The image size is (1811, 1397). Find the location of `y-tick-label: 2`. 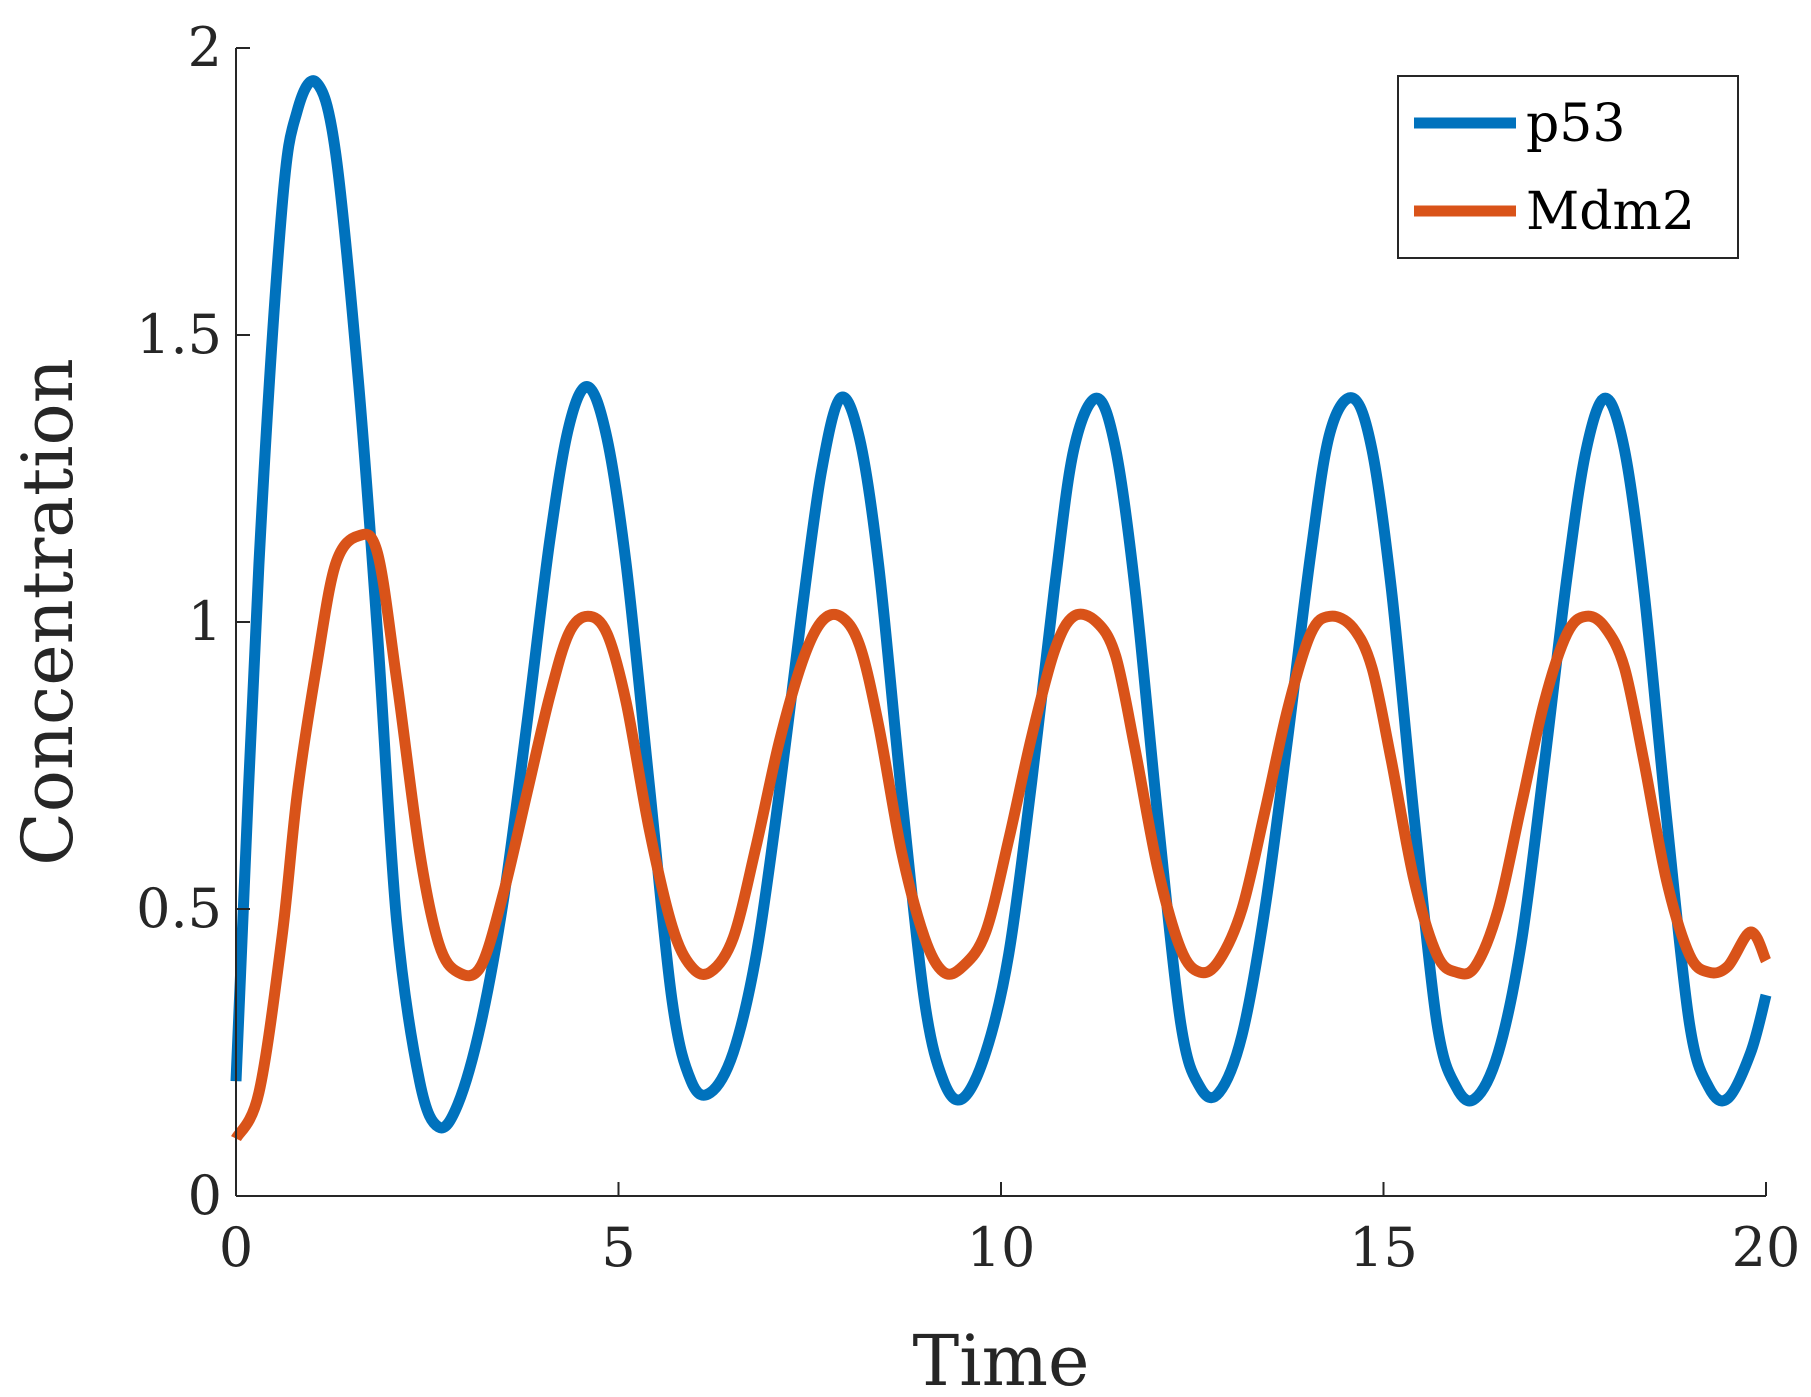

y-tick-label: 2 is located at coordinates (205, 47).